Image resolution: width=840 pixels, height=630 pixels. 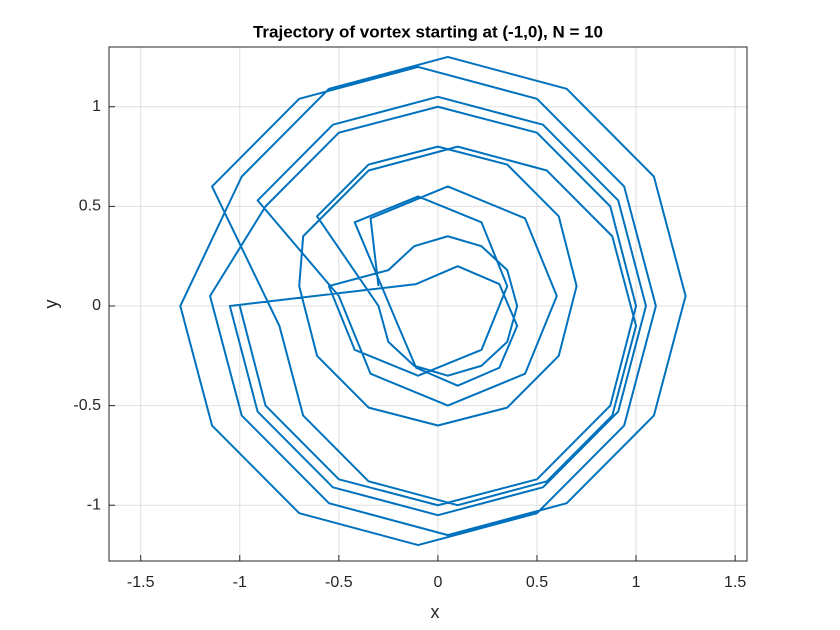 I want to click on y-tick-label: -0.5, so click(x=87, y=405).